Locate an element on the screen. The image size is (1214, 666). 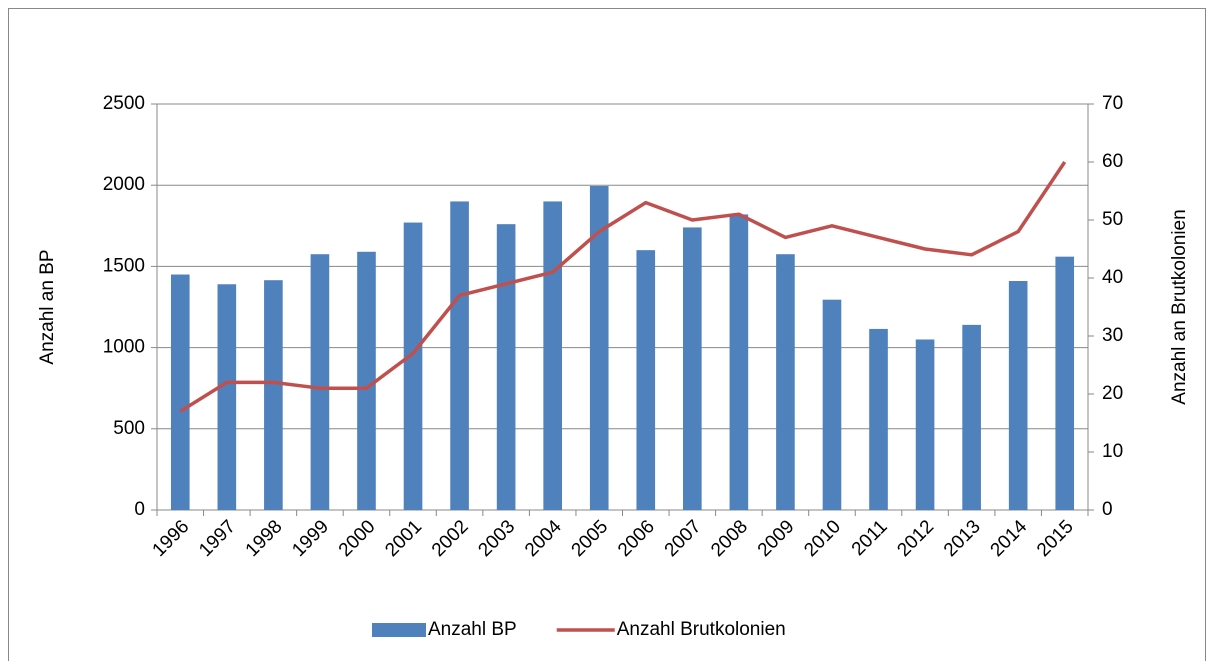
x-tick-label: 1998 is located at coordinates (264, 538).